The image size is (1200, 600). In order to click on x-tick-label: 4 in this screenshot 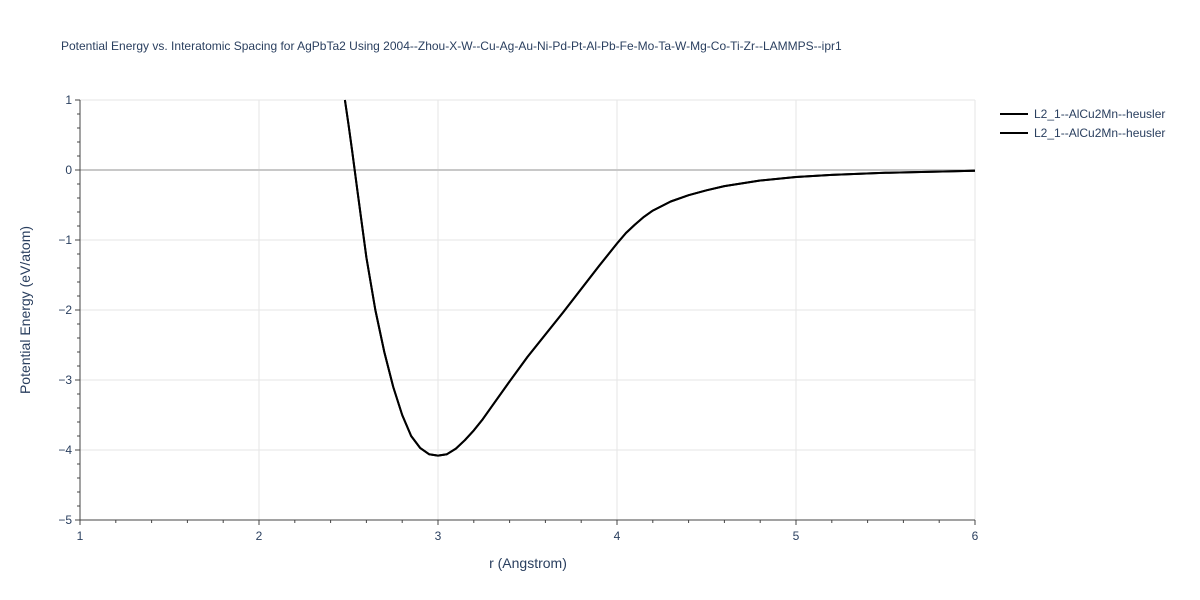, I will do `click(617, 536)`.